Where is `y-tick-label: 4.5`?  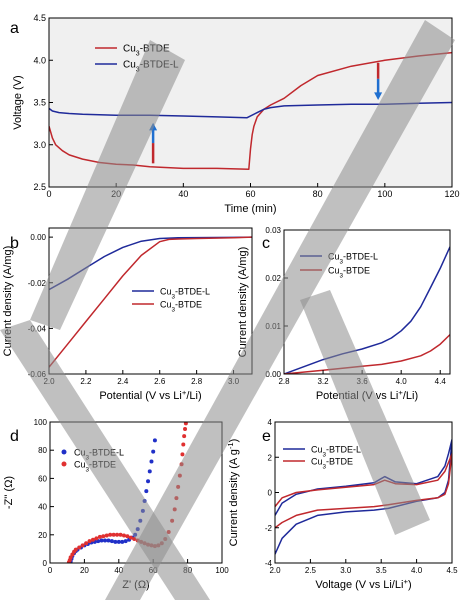
y-tick-label: 4.5 is located at coordinates (39, 18).